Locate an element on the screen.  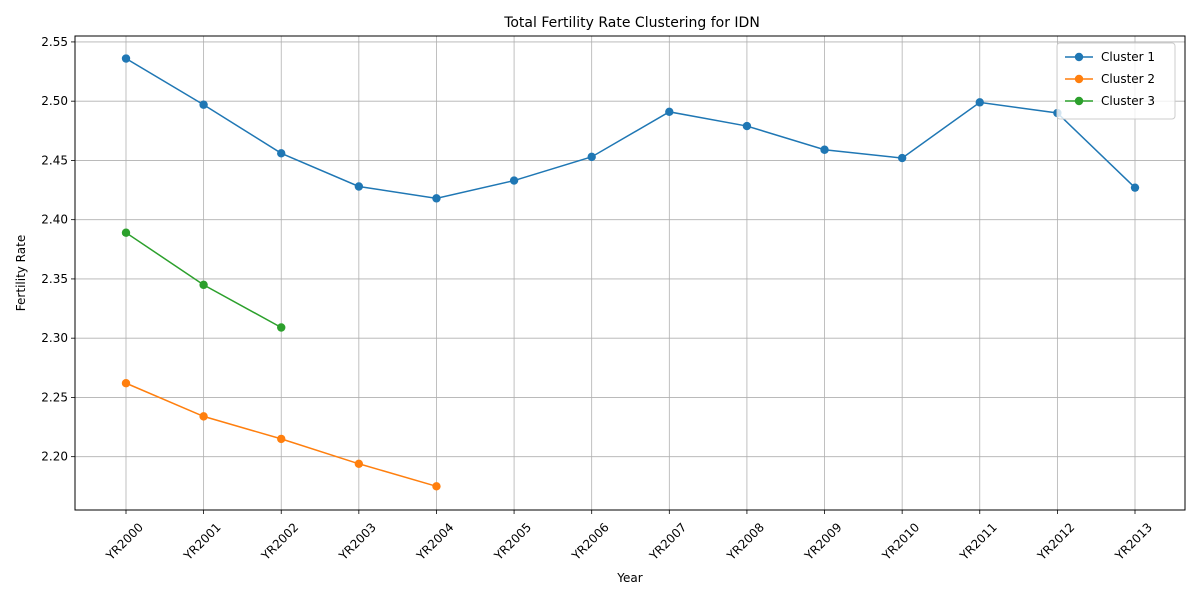
legend: Cluster 1 Cluster 2 Cluster 3 is located at coordinates (1116, 81).